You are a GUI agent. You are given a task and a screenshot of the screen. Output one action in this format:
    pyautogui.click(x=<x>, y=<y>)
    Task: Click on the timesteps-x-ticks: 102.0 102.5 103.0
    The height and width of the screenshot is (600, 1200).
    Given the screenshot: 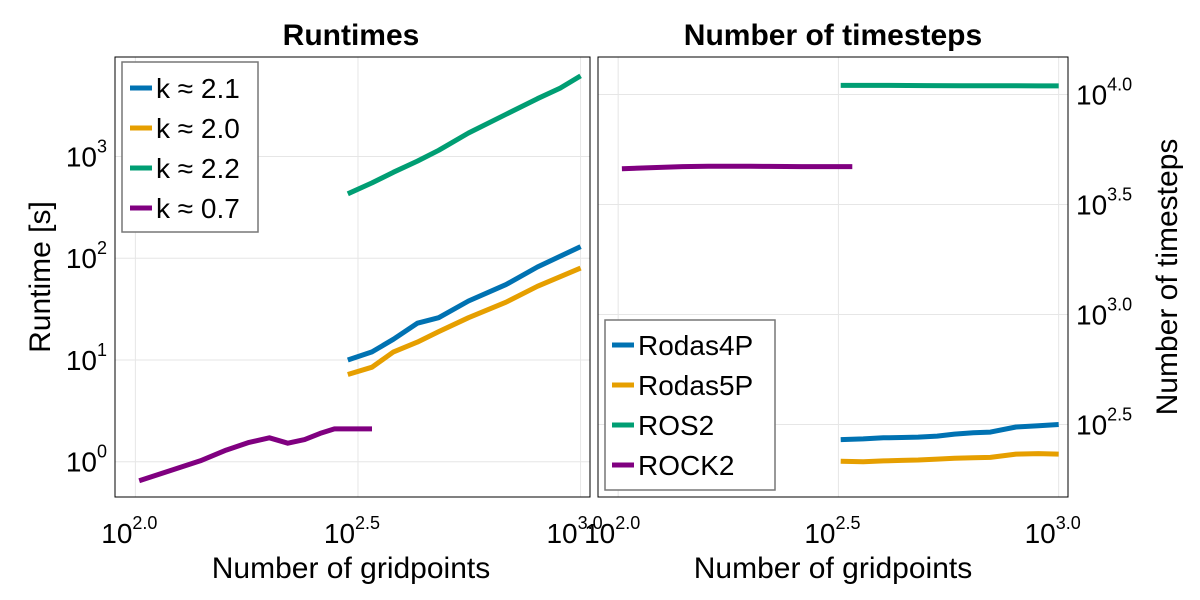 What is the action you would take?
    pyautogui.click(x=832, y=531)
    